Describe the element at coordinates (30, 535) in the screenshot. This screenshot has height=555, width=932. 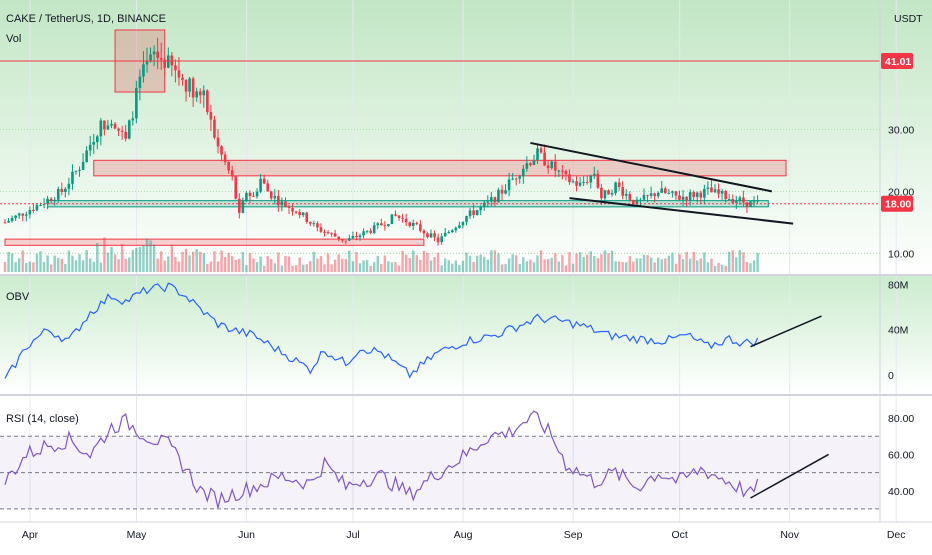
I see `x-tick-label: Apr` at that location.